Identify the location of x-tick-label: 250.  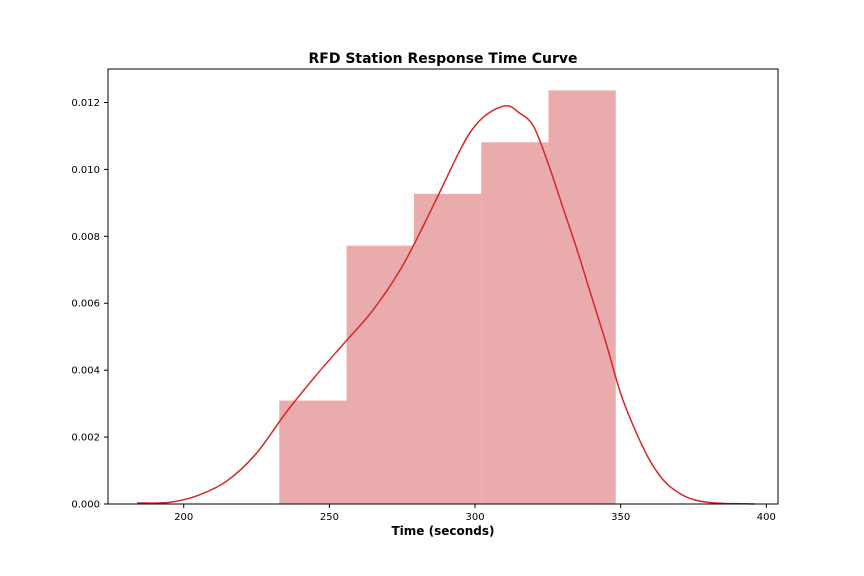
(329, 517).